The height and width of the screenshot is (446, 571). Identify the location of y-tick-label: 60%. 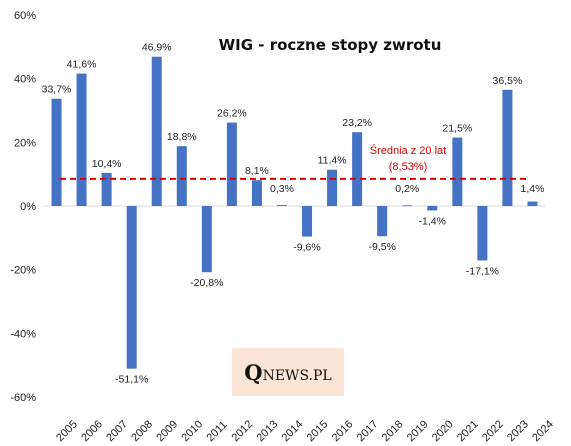
(25, 16).